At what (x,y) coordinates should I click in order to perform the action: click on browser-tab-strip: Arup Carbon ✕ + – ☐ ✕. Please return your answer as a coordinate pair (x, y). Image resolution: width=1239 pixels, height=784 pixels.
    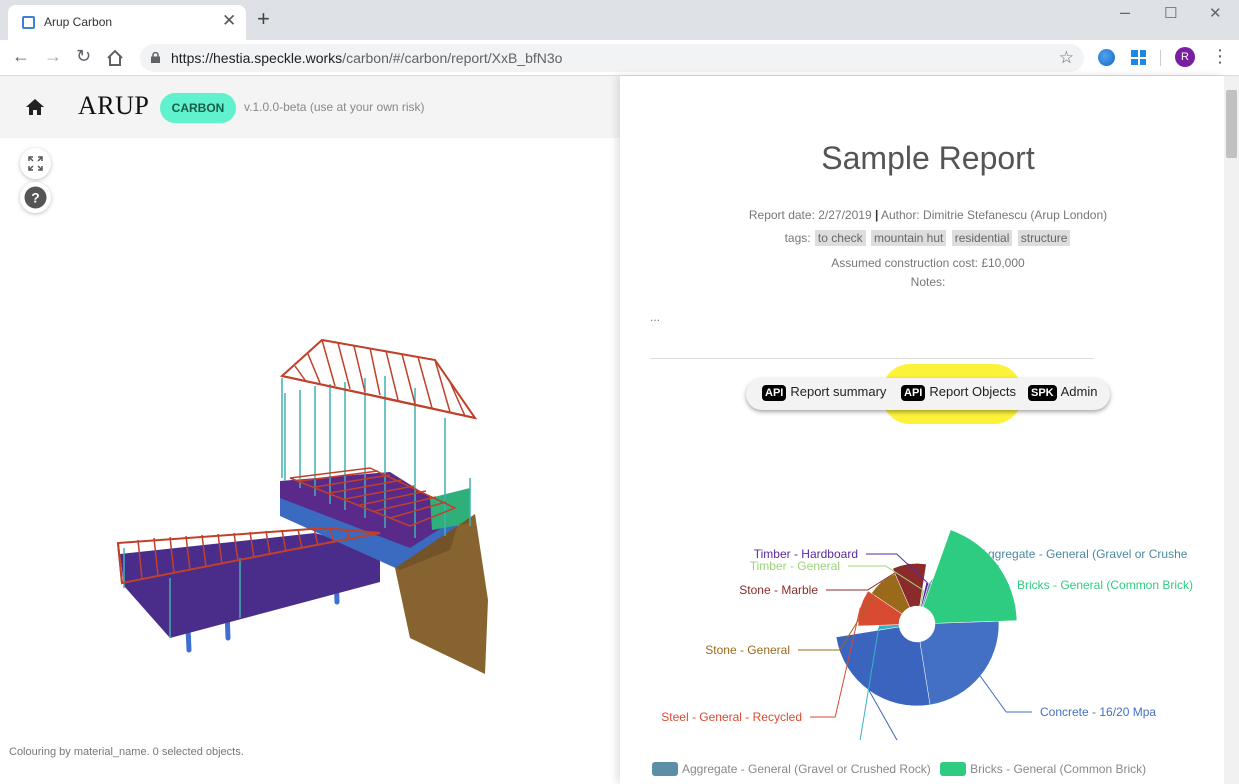
    Looking at the image, I should click on (619, 20).